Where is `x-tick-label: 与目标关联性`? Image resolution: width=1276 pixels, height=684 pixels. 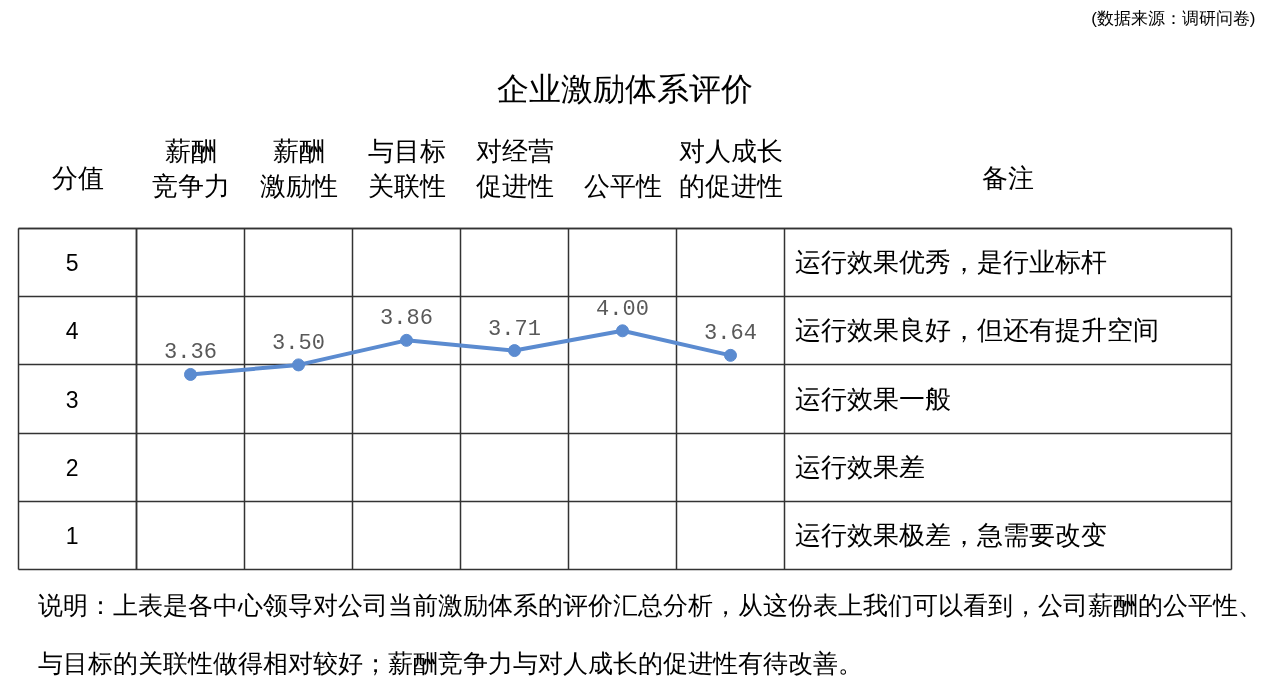
x-tick-label: 与目标关联性 is located at coordinates (406, 168).